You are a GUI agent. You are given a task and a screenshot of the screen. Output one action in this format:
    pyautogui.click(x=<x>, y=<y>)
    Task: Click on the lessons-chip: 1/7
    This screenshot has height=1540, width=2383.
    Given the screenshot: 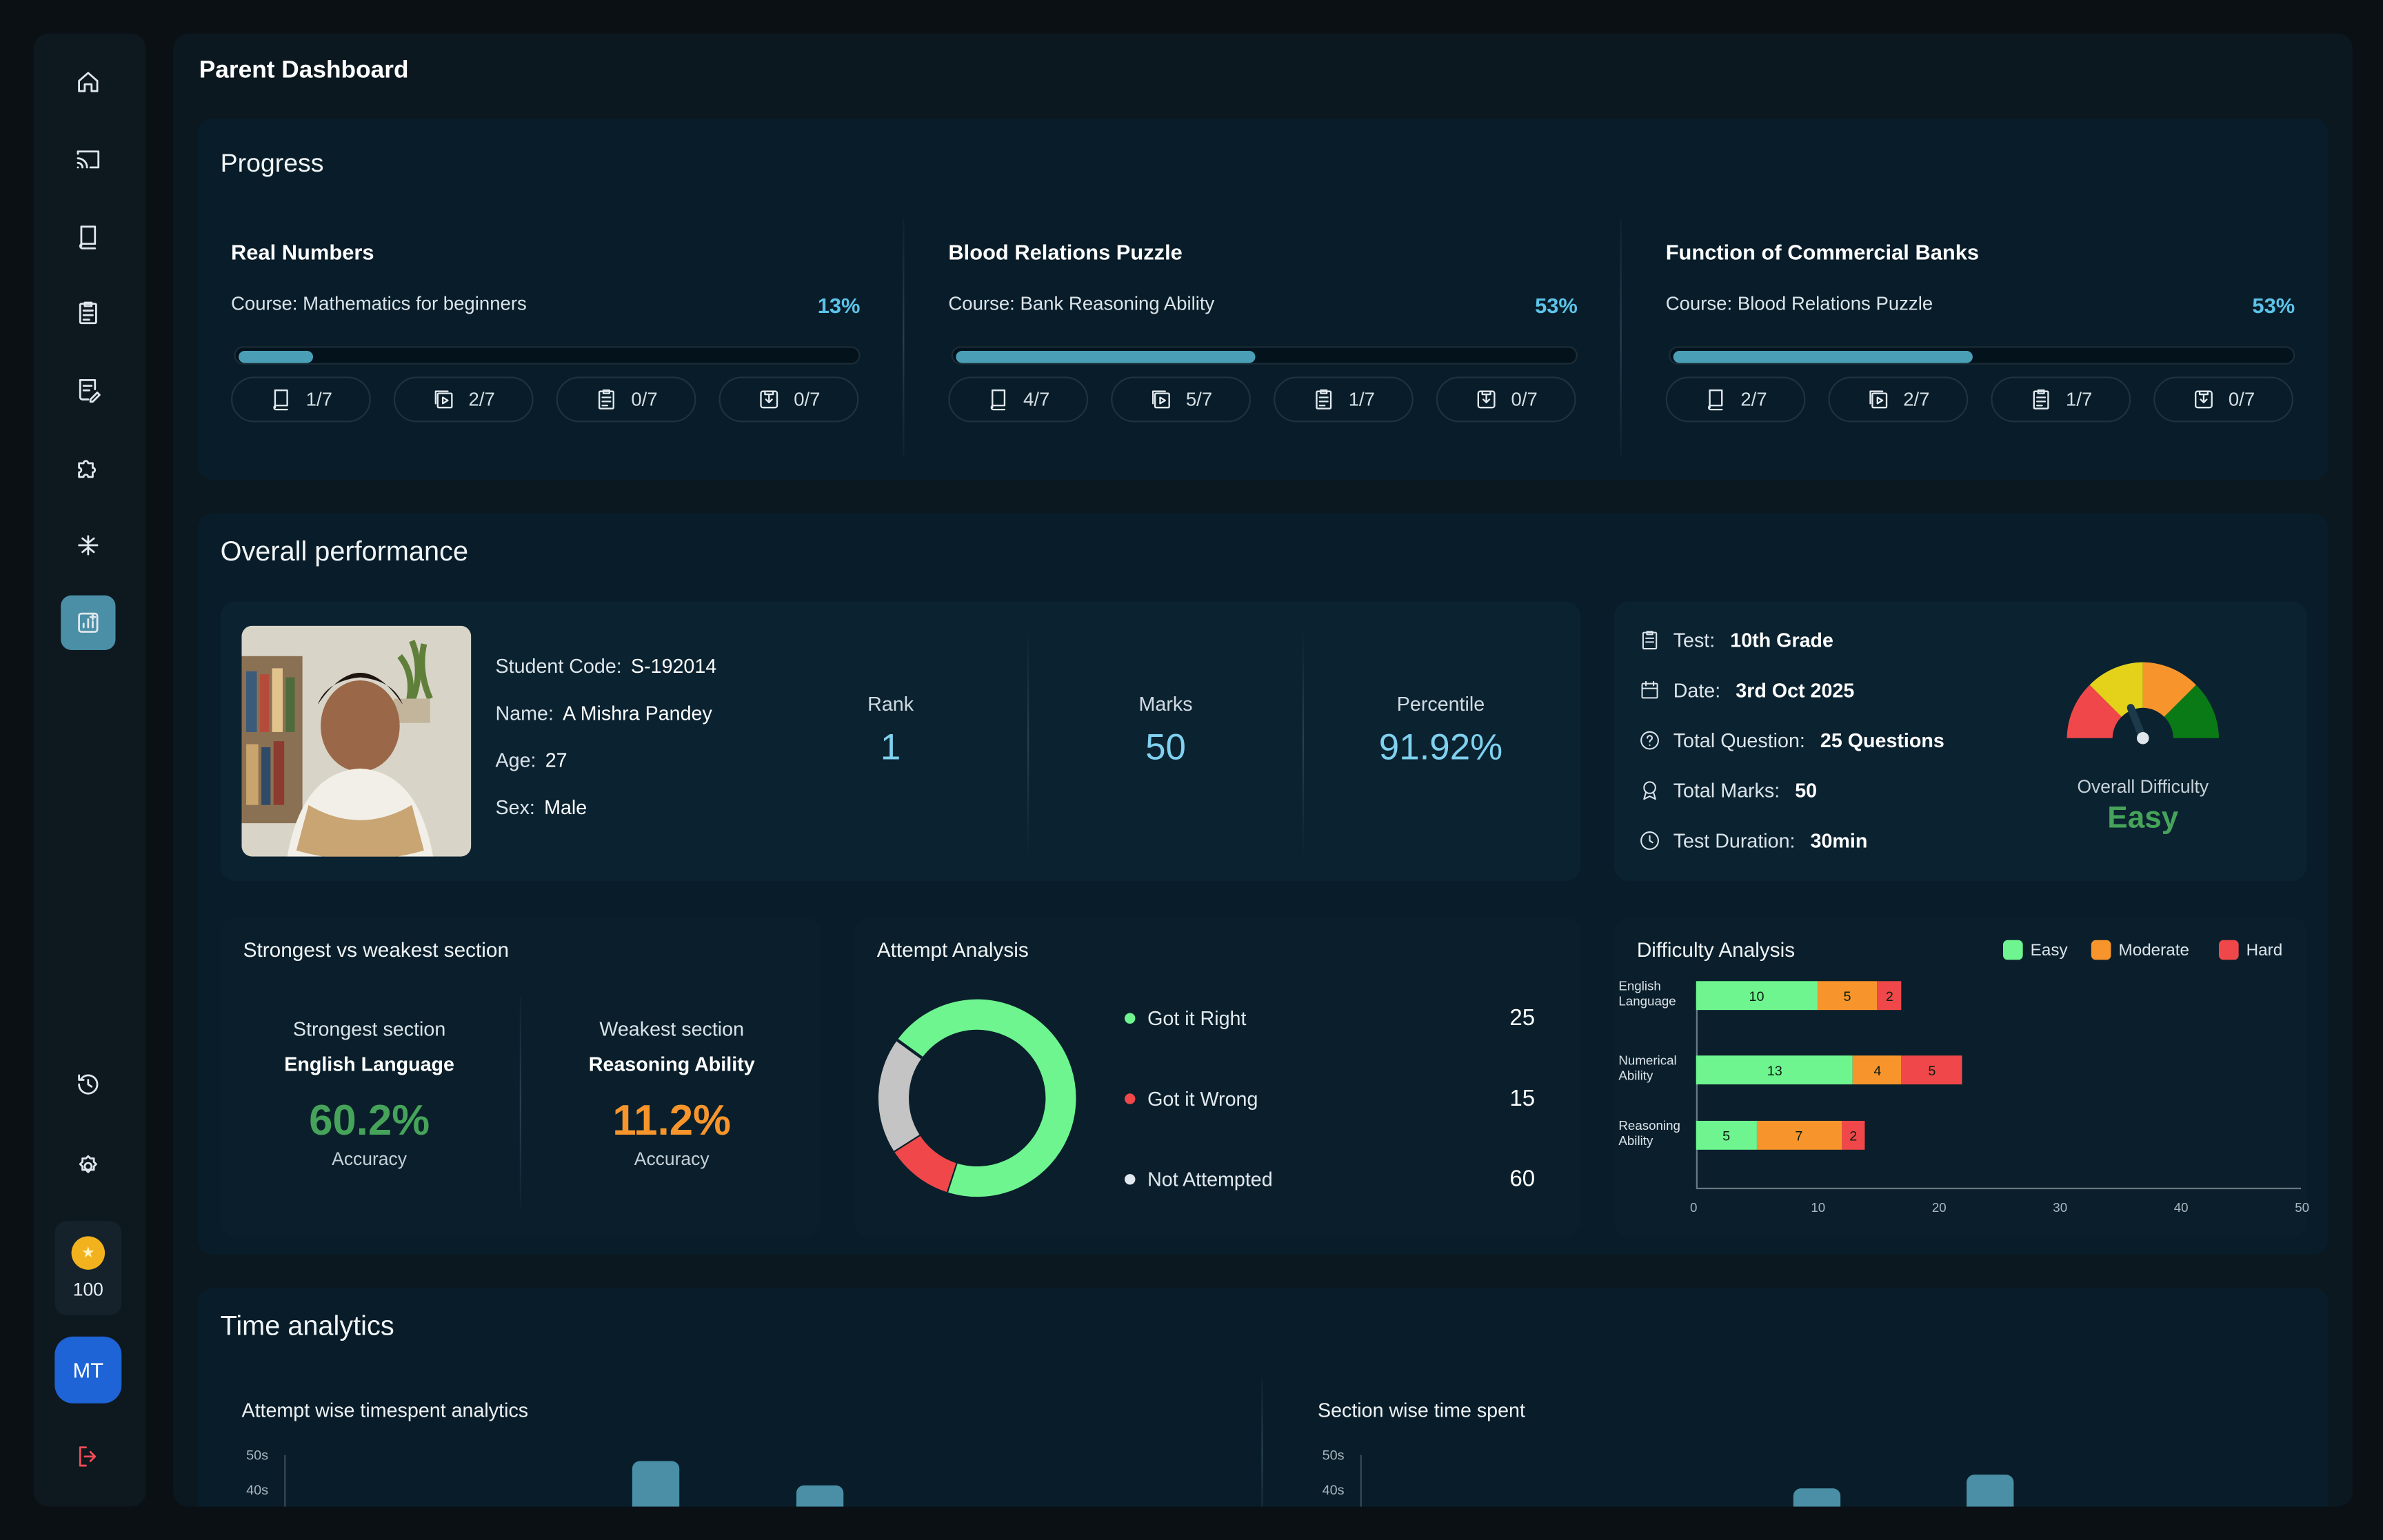 What is the action you would take?
    pyautogui.click(x=301, y=399)
    